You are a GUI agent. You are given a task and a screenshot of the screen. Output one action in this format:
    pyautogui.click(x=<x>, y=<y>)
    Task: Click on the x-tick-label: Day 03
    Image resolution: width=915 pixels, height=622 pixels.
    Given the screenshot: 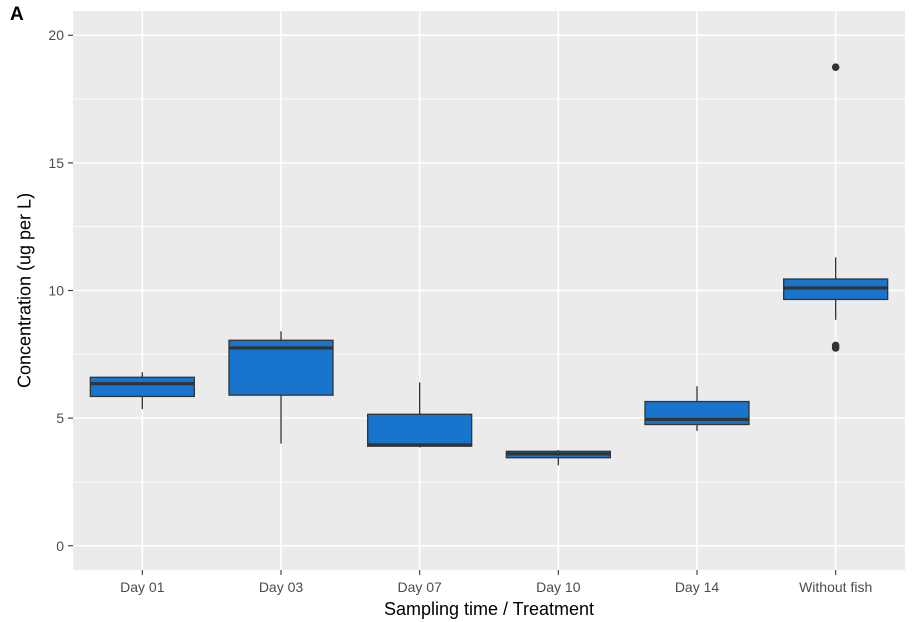 What is the action you would take?
    pyautogui.click(x=281, y=587)
    